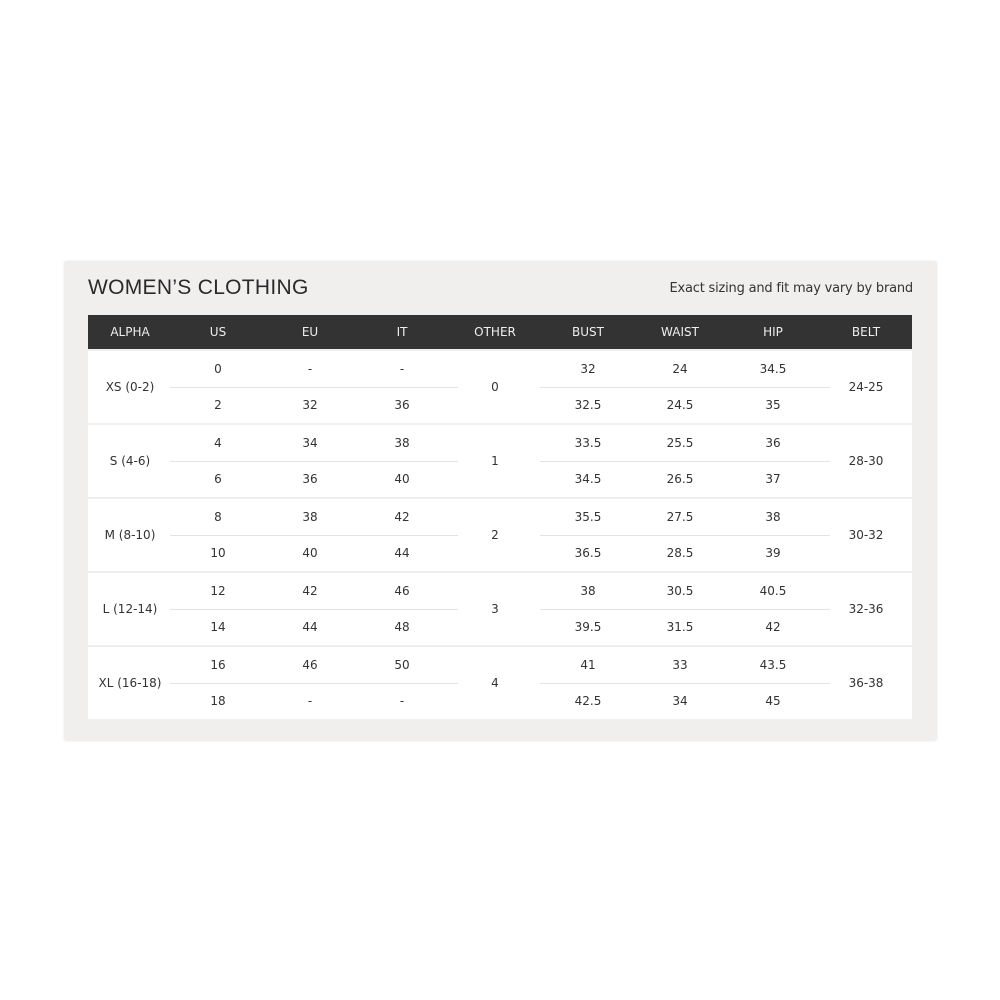  I want to click on hip-cell: 35, so click(773, 405).